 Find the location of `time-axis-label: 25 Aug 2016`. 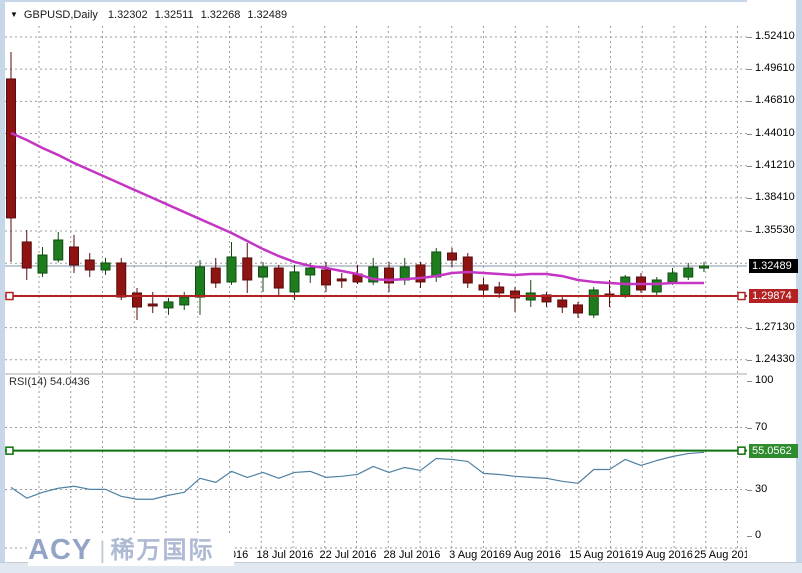

time-axis-label: 25 Aug 2016 is located at coordinates (725, 555).